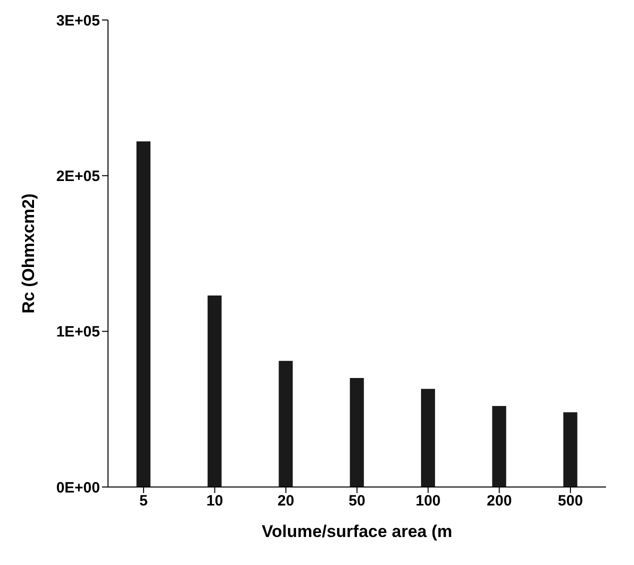 The image size is (634, 565). I want to click on y-tick-label: 0E+00, so click(78, 487).